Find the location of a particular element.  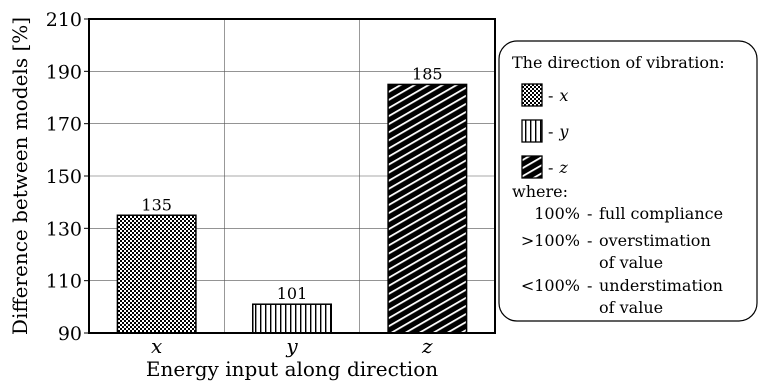

legend-swatch-y is located at coordinates (532, 131).